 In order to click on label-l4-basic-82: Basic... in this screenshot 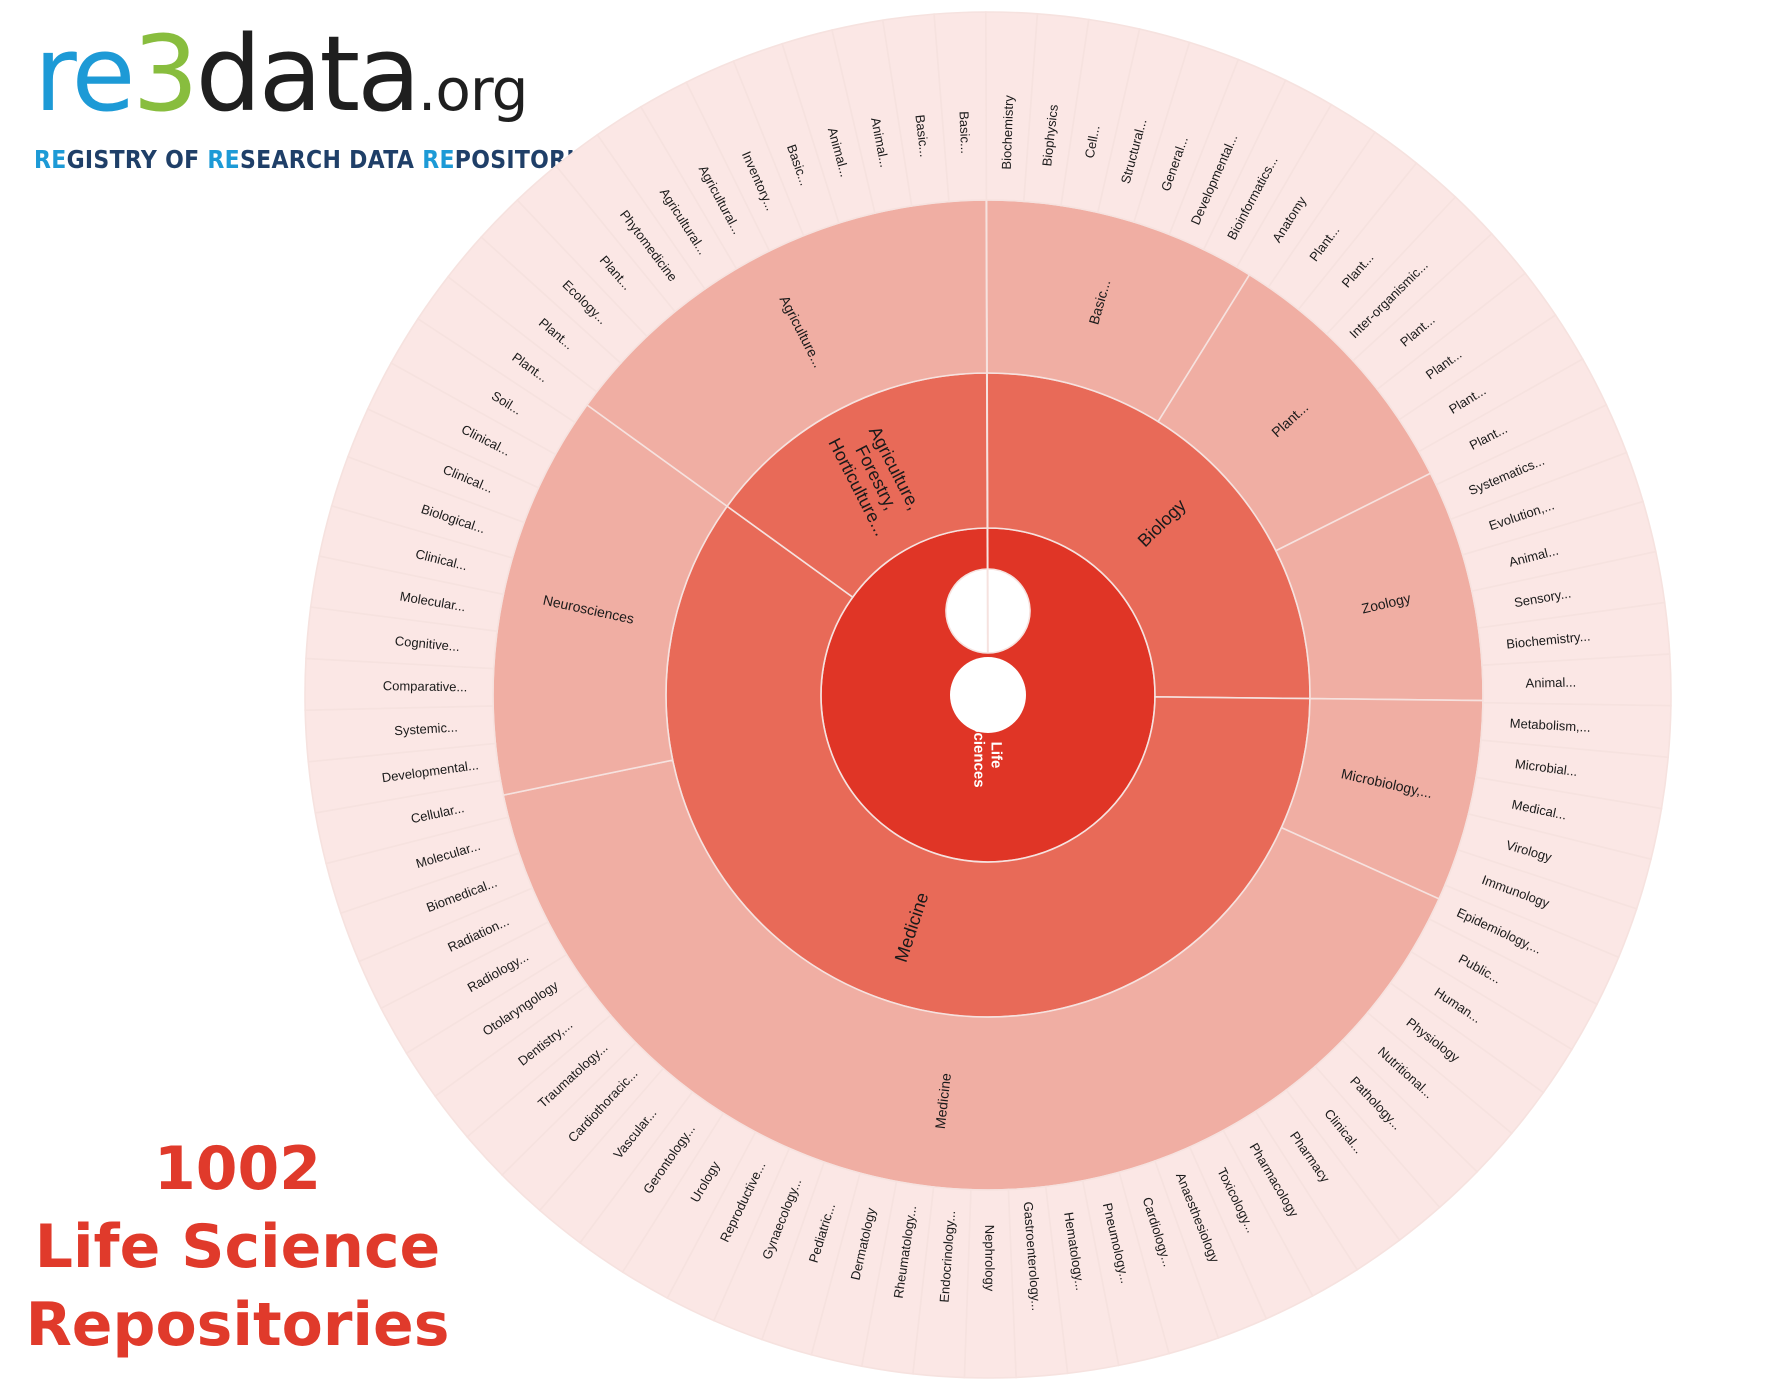, I will do `click(964, 132)`.